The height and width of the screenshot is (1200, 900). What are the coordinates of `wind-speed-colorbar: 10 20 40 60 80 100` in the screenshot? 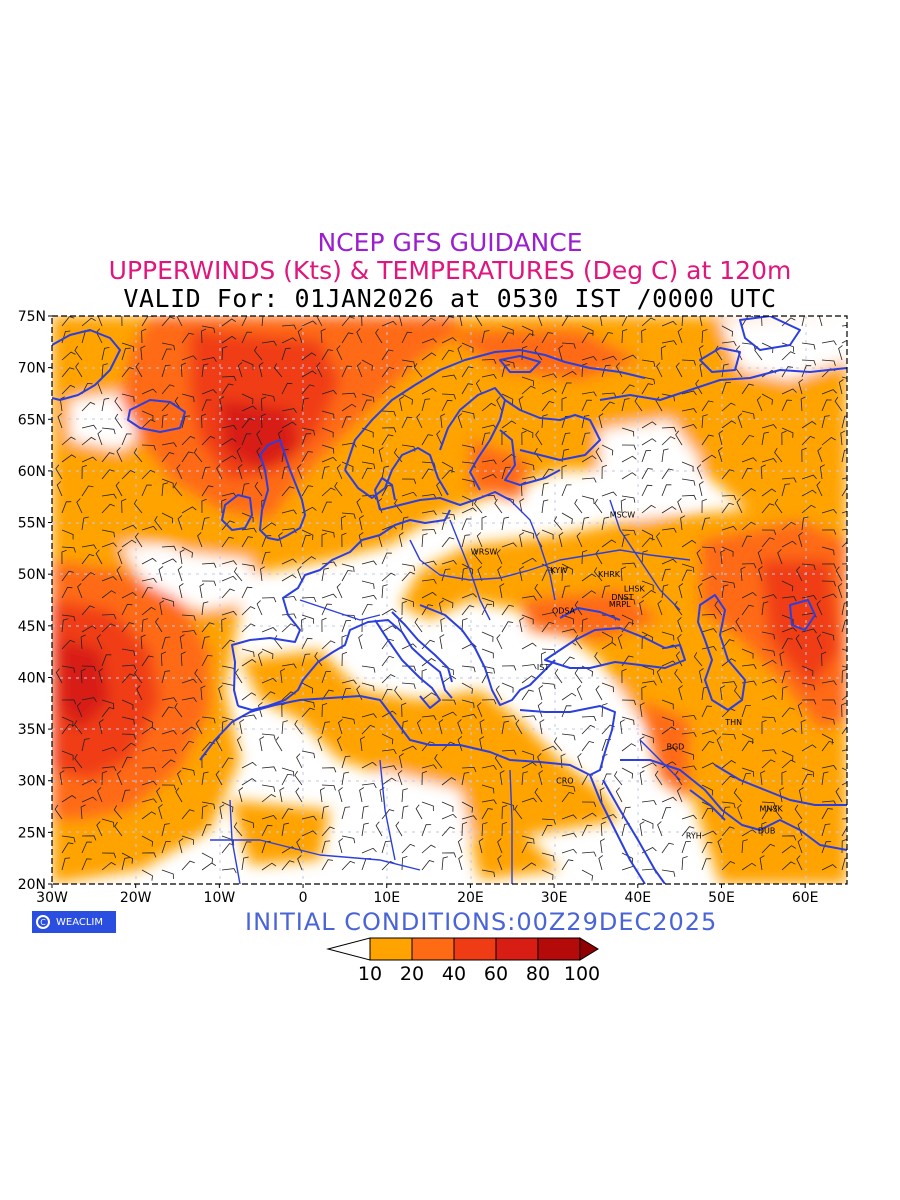 It's located at (463, 961).